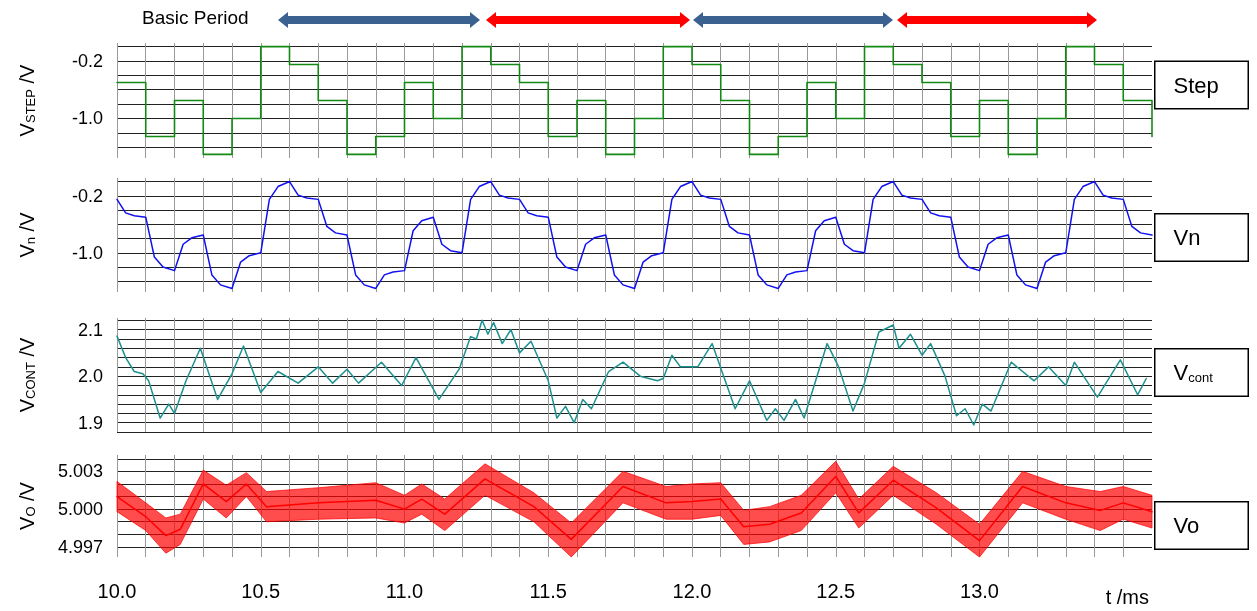  I want to click on x-tick-label: 11.0, so click(404, 591).